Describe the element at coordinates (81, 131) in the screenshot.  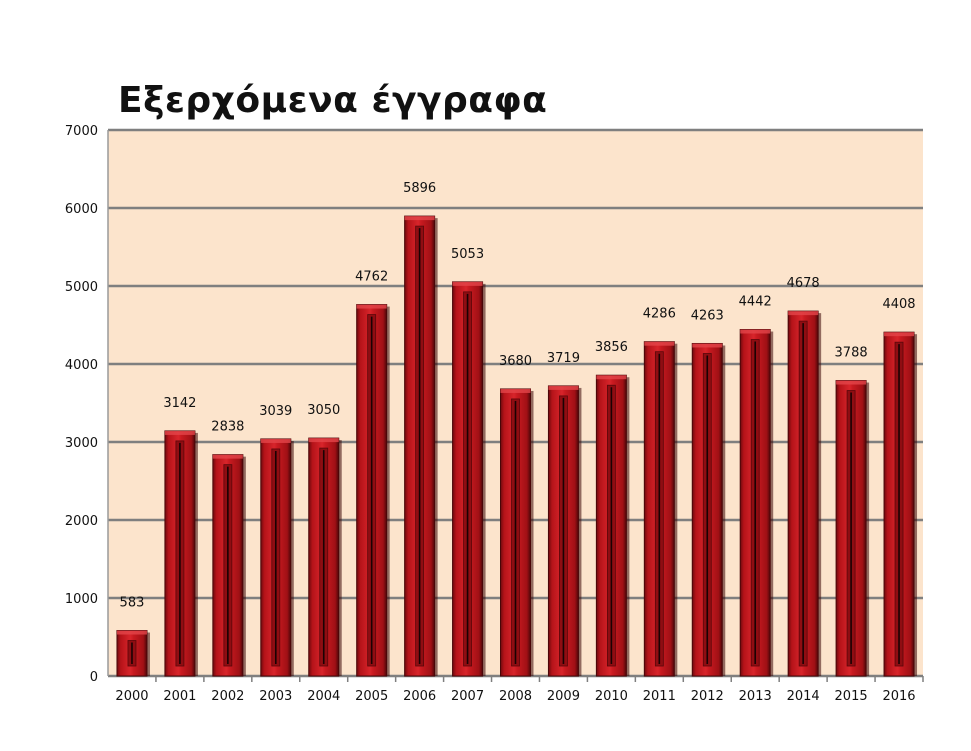
I see `y-tick-label: 7000` at that location.